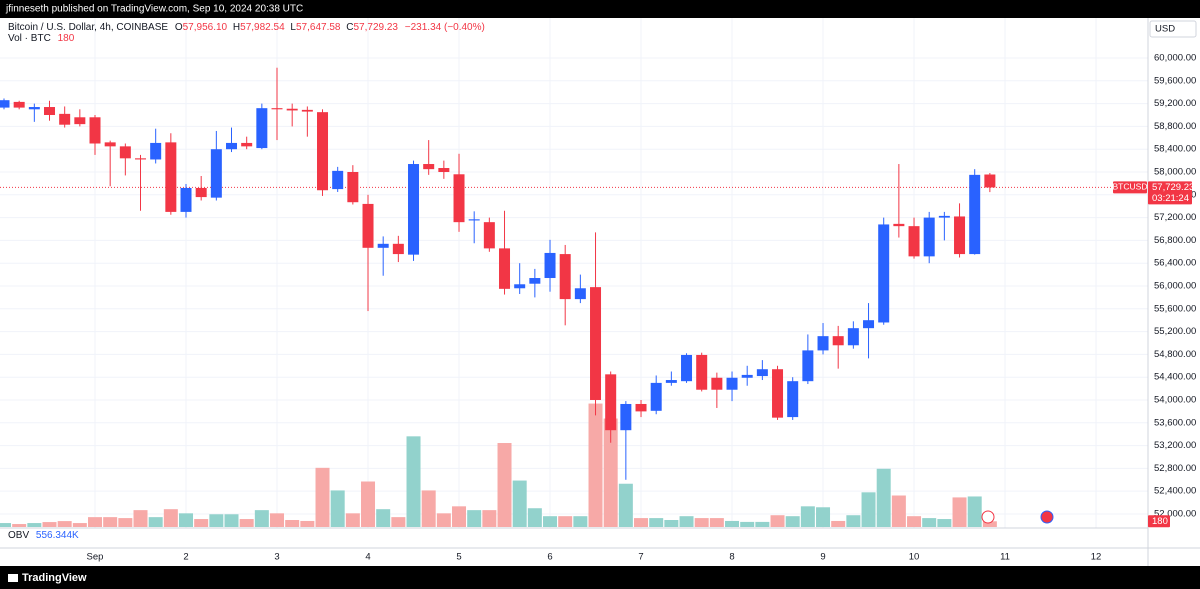 This screenshot has height=589, width=1200. What do you see at coordinates (1017, 517) in the screenshot?
I see `event-icons` at bounding box center [1017, 517].